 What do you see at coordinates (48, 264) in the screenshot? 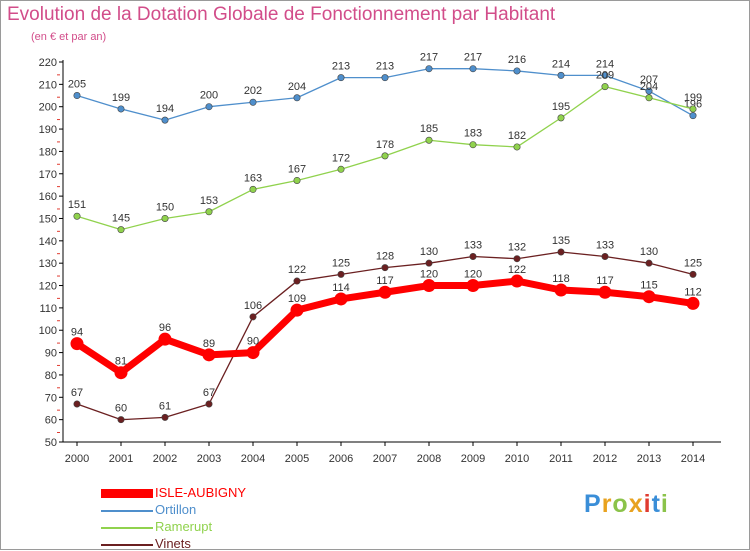
I see `y-tick-label: 130` at bounding box center [48, 264].